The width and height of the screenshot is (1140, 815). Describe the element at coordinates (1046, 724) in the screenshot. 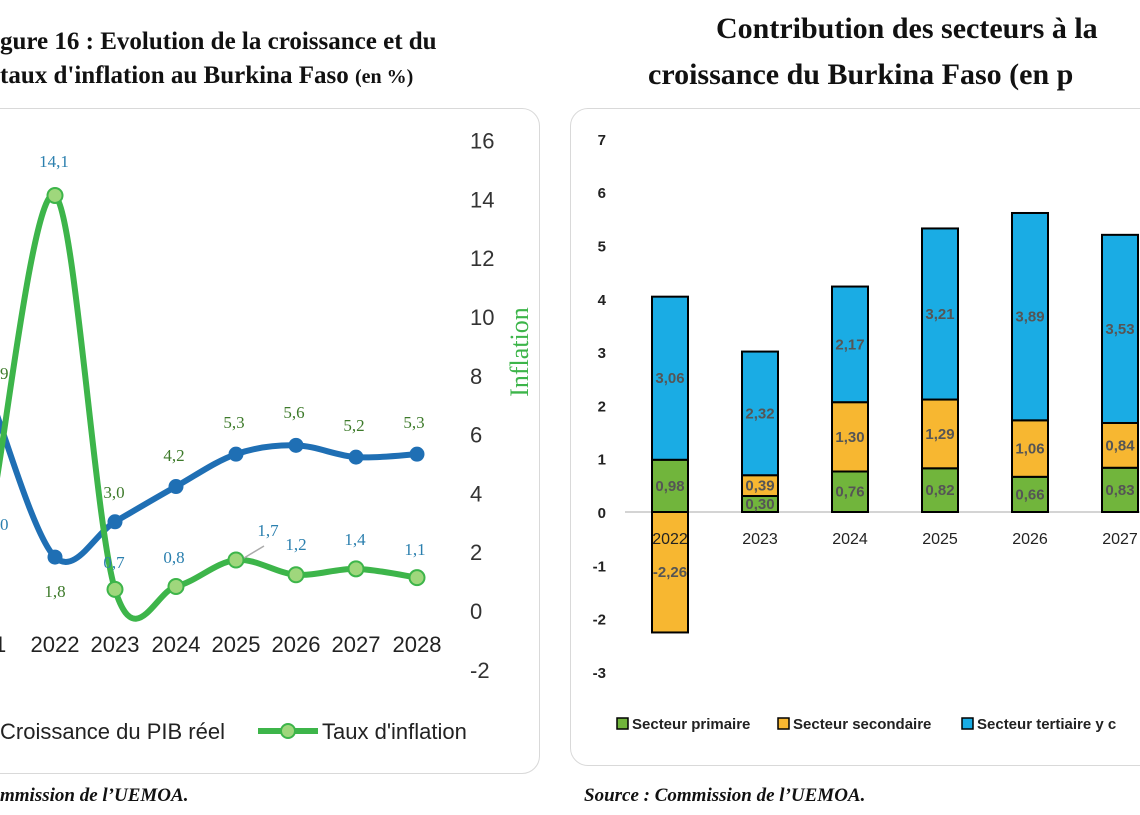

I see `legend-label: Secteur tertiaire y c` at that location.